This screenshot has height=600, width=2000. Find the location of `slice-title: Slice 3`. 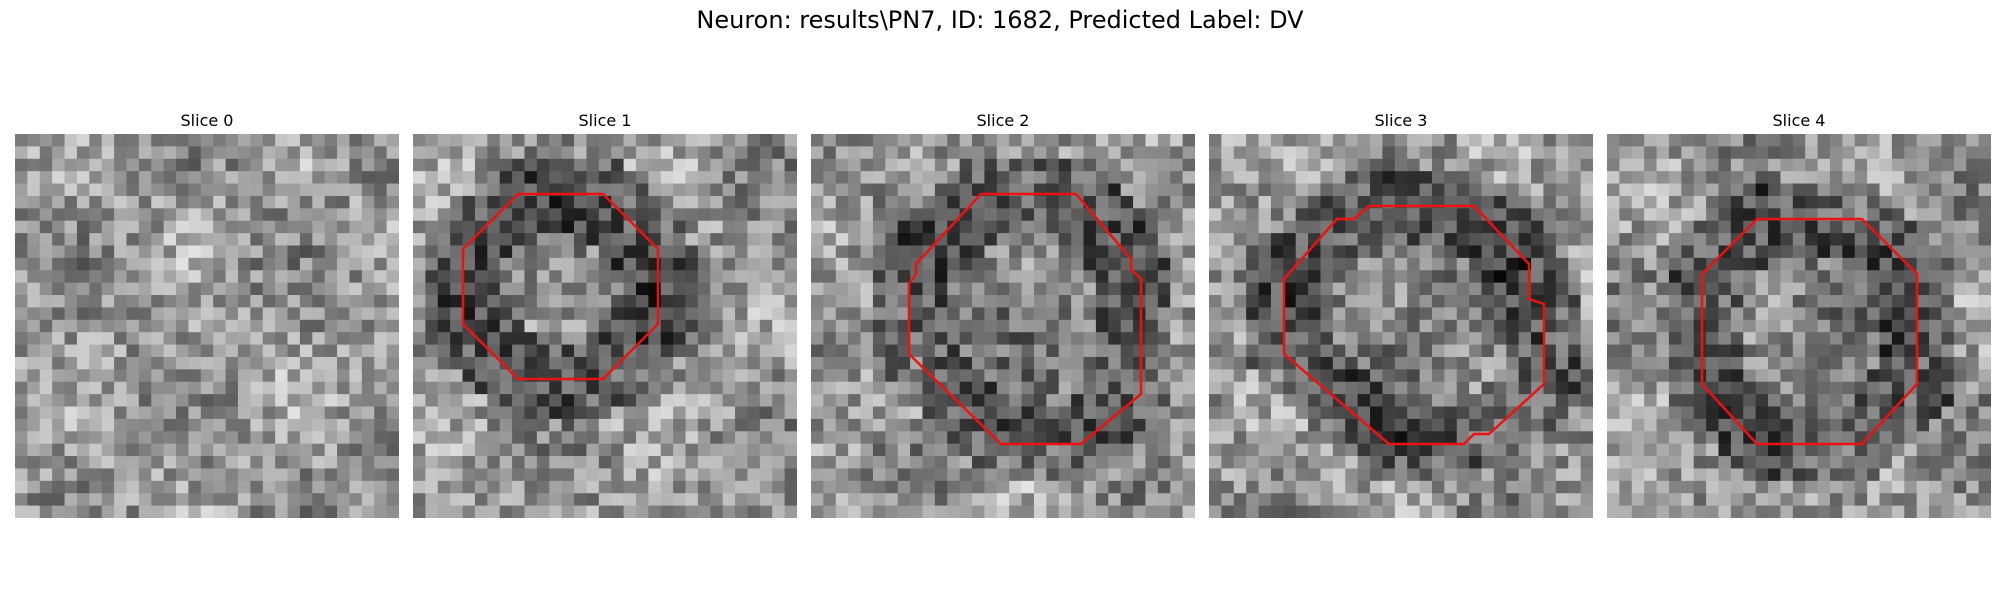

slice-title: Slice 3 is located at coordinates (1401, 120).